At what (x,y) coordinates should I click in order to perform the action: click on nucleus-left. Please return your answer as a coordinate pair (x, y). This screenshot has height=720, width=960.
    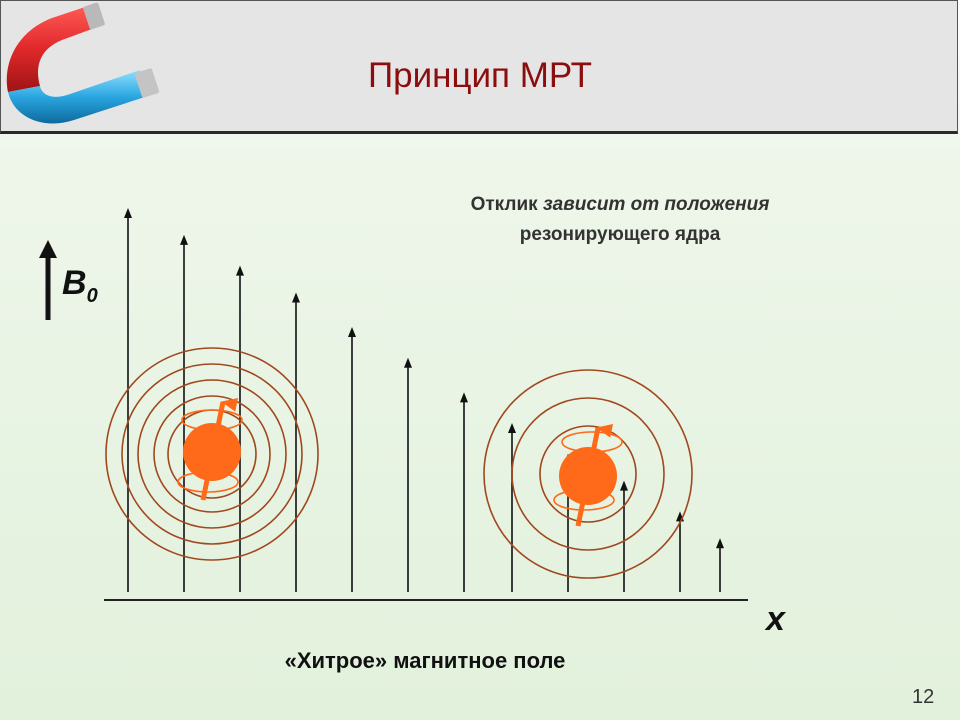
    Looking at the image, I should click on (212, 454).